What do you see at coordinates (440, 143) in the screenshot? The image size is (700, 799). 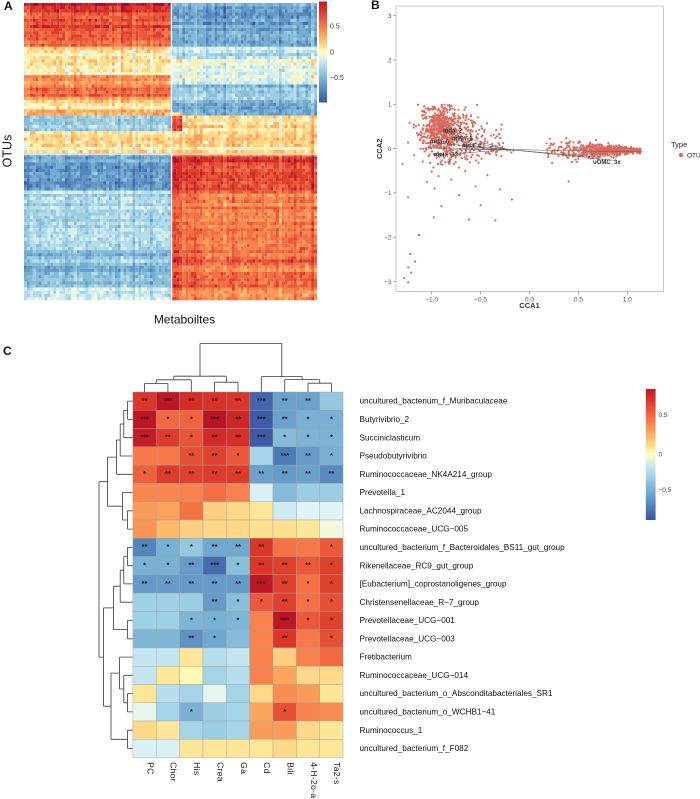 I see `svg-text: mda_6` at bounding box center [440, 143].